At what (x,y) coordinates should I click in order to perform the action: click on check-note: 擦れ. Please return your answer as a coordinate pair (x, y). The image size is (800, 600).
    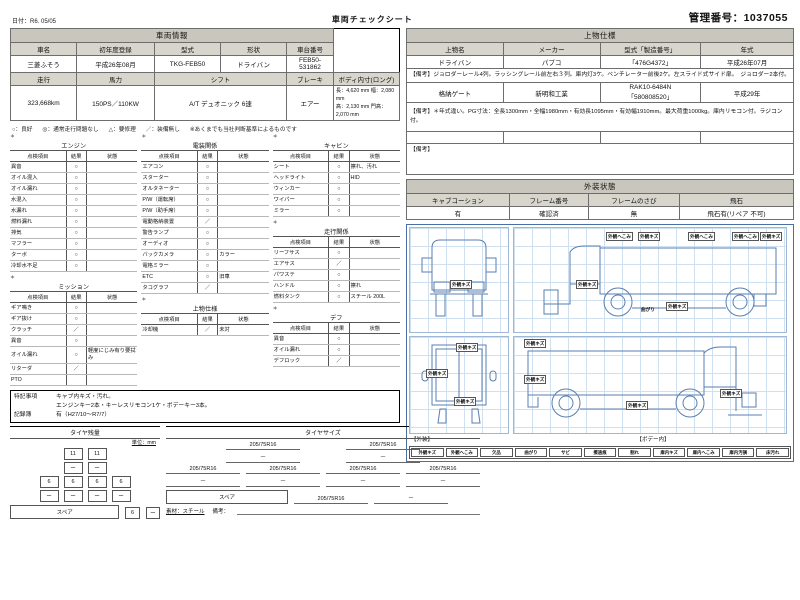
    Looking at the image, I should click on (374, 286).